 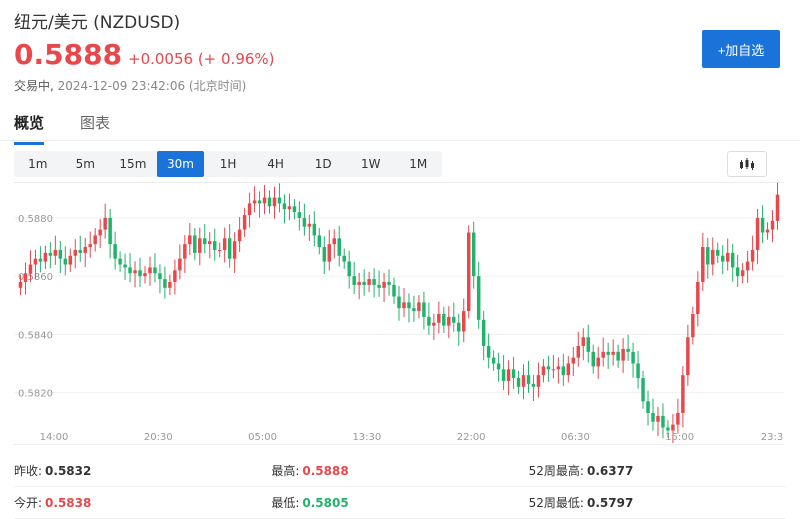 I want to click on stat-label: 今开:, so click(x=28, y=503).